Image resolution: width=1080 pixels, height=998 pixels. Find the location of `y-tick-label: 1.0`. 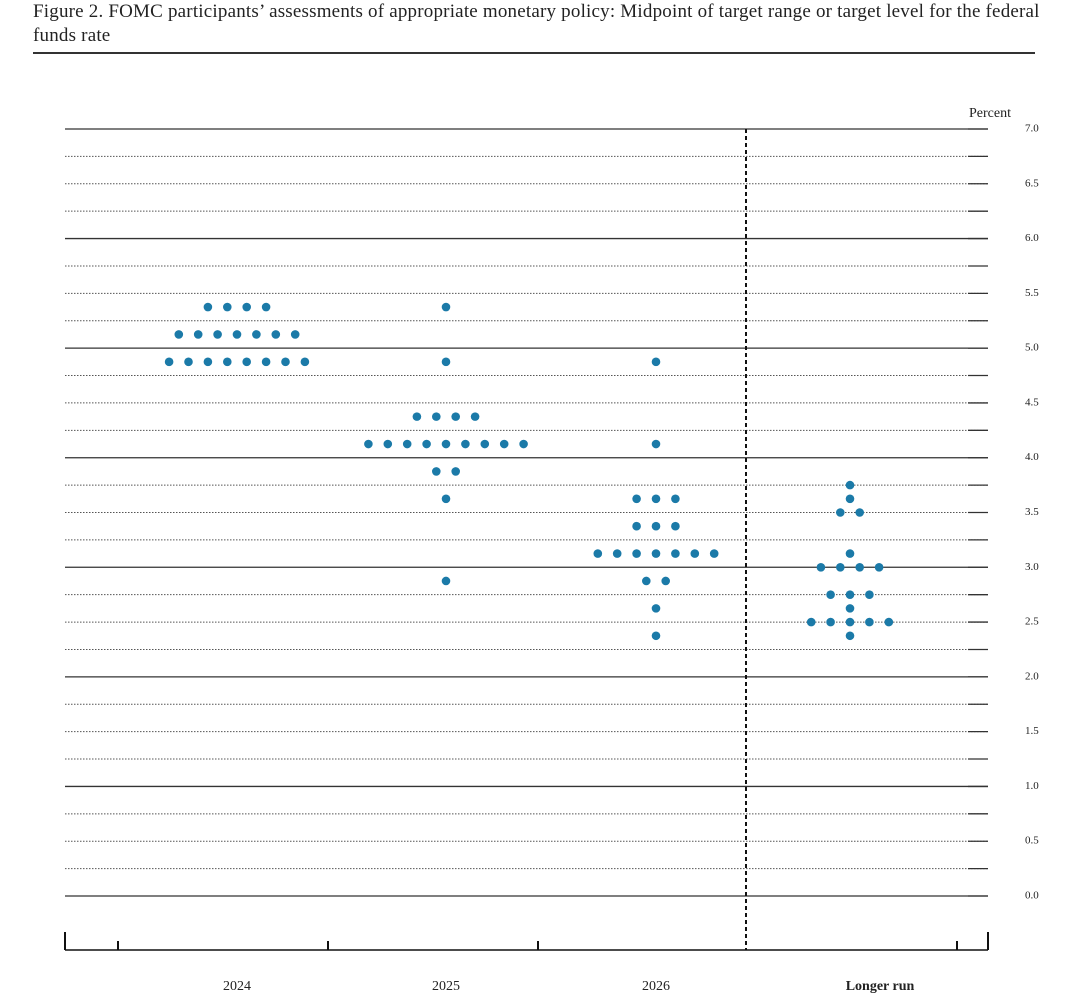

y-tick-label: 1.0 is located at coordinates (1032, 786).